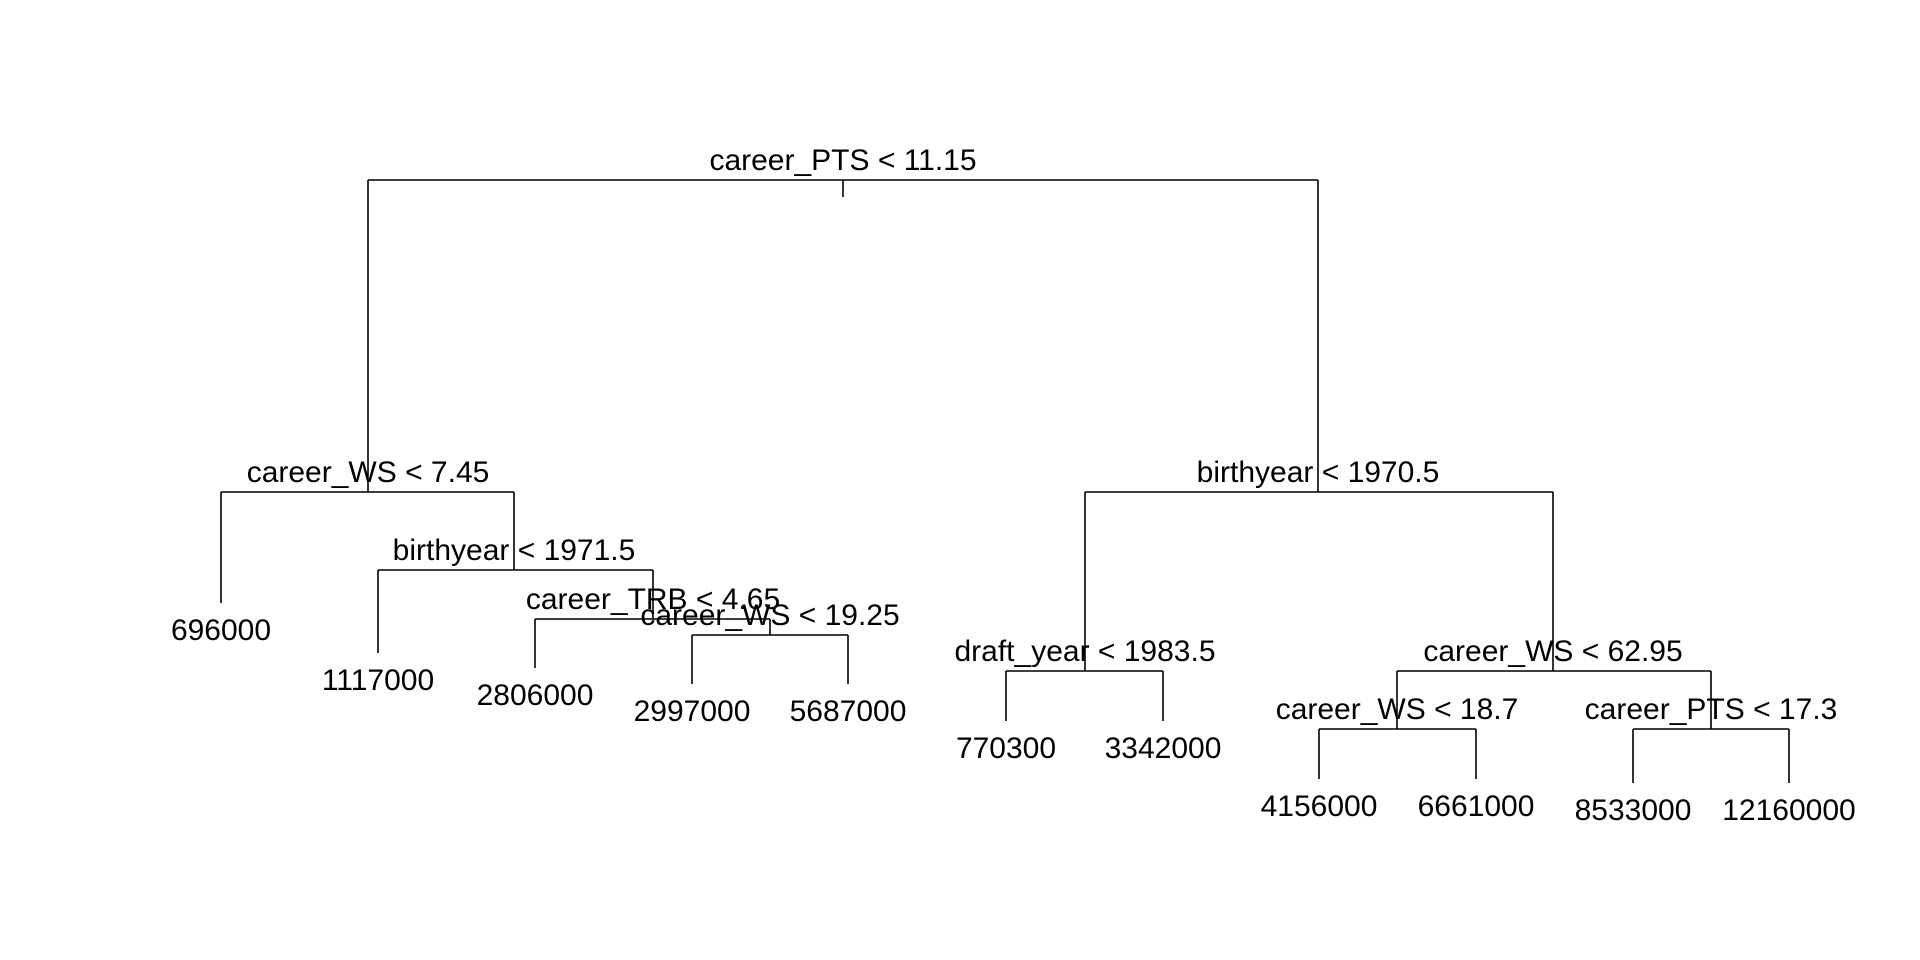 This screenshot has width=1920, height=960. I want to click on leaf-value-l10: 8533000, so click(1633, 810).